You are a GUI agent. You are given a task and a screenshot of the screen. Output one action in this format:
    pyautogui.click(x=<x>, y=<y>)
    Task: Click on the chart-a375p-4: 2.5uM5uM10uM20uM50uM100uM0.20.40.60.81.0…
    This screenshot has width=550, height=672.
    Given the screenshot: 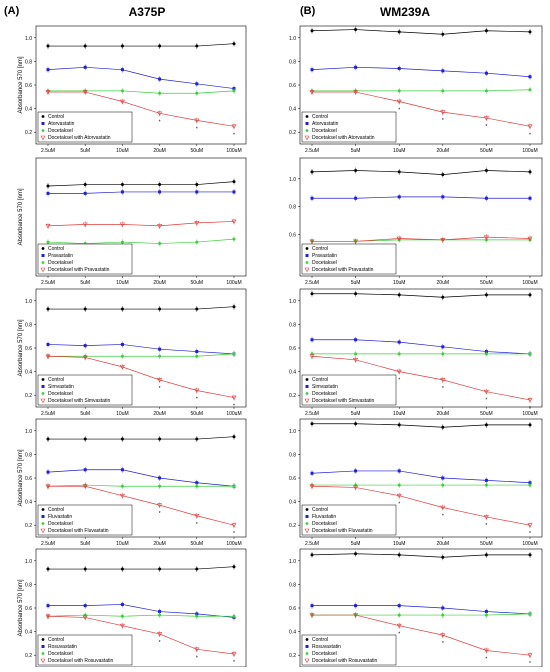 What is the action you would take?
    pyautogui.click(x=132, y=610)
    